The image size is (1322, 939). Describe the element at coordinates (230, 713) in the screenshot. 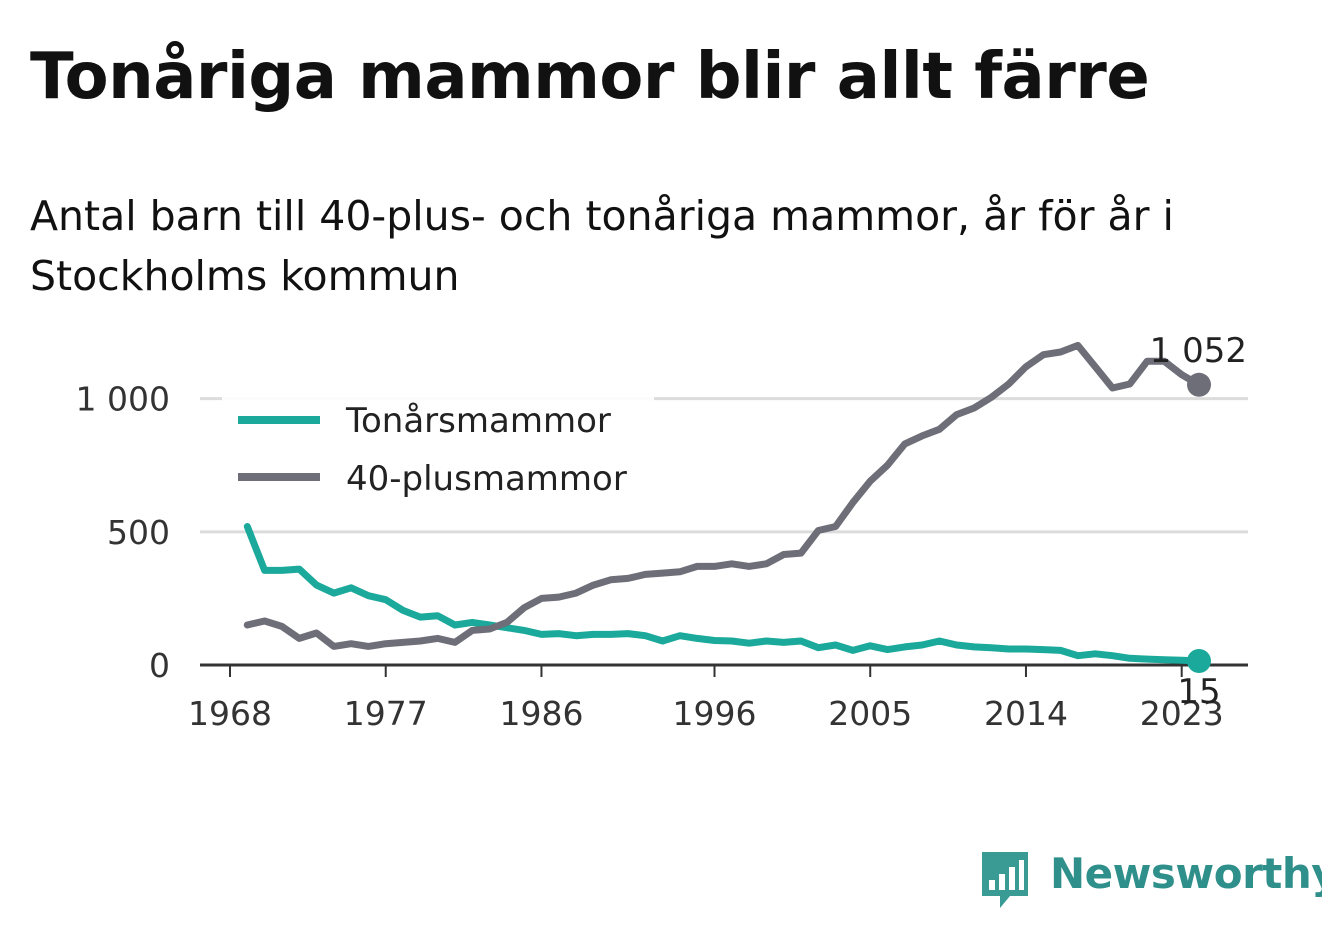

I see `x-tick-label-1968: 1968` at that location.